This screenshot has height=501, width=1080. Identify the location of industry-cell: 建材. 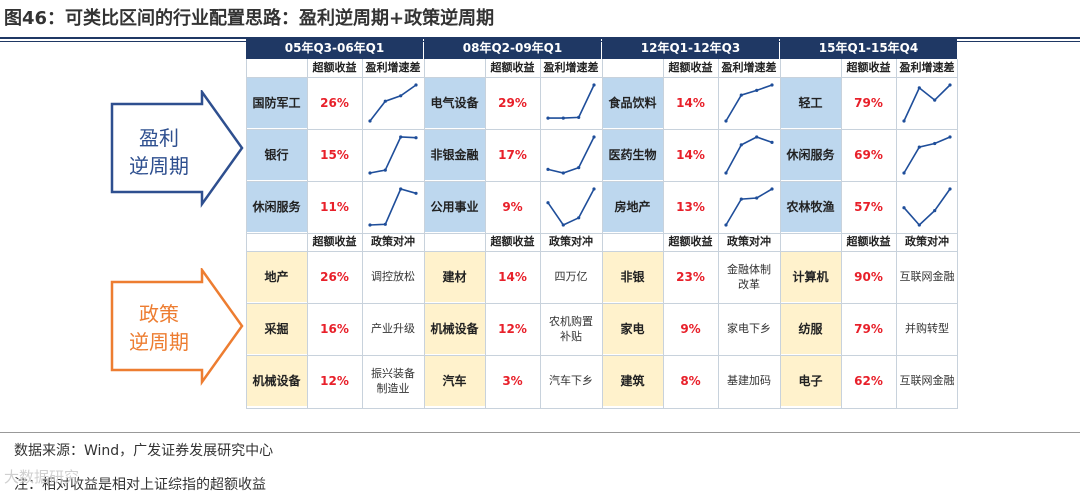
(454, 276).